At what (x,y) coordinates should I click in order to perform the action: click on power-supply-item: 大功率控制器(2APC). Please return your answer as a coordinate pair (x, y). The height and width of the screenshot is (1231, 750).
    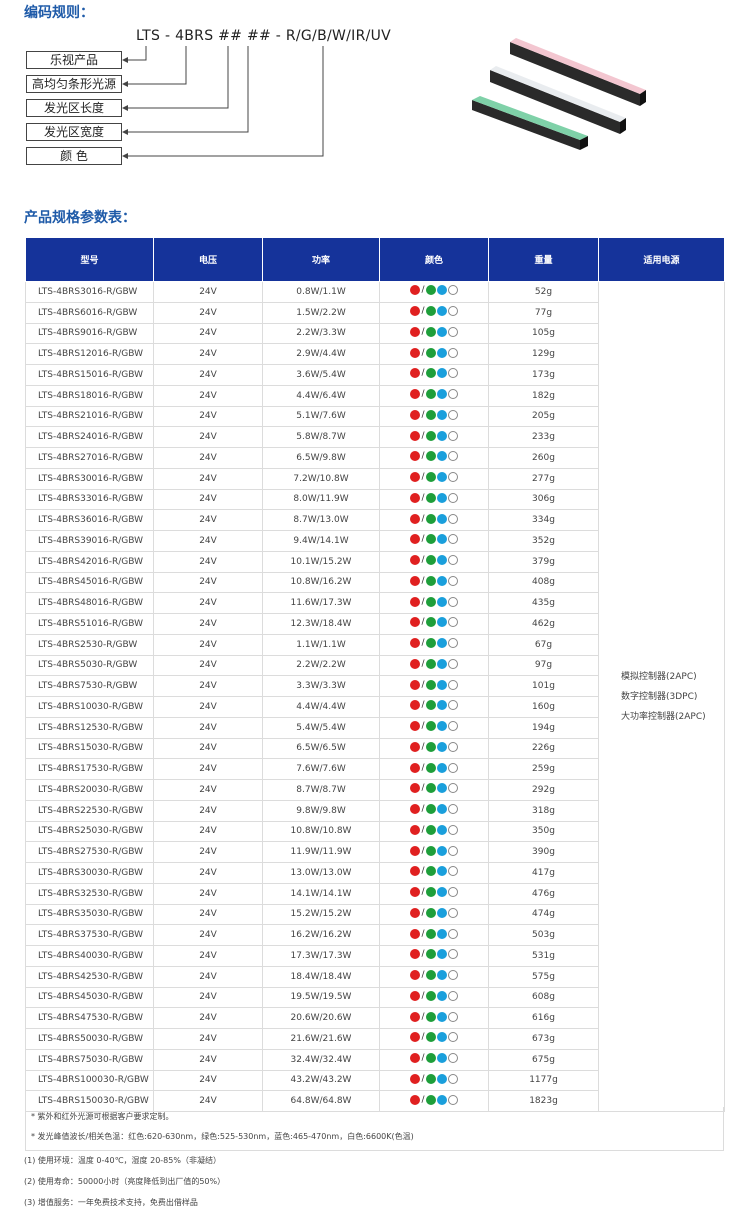
    Looking at the image, I should click on (663, 716).